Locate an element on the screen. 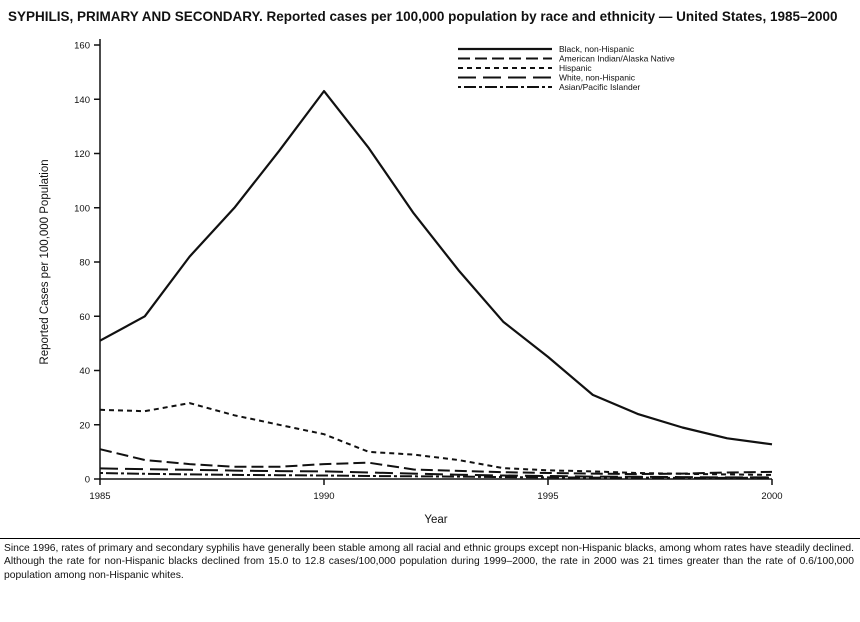  y-tick-label: 0 is located at coordinates (87, 479).